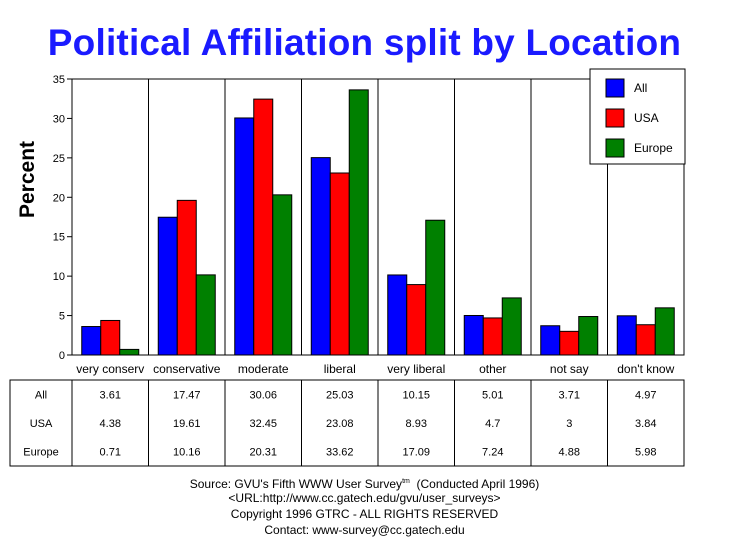 The width and height of the screenshot is (729, 553). Describe the element at coordinates (187, 424) in the screenshot. I see `data-table-cell: 19.61` at that location.